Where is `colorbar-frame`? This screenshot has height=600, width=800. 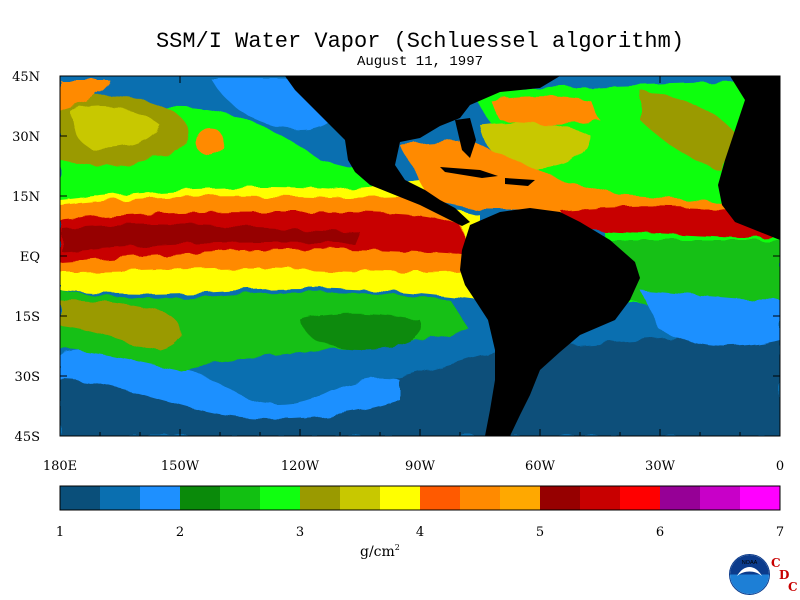 colorbar-frame is located at coordinates (420, 498).